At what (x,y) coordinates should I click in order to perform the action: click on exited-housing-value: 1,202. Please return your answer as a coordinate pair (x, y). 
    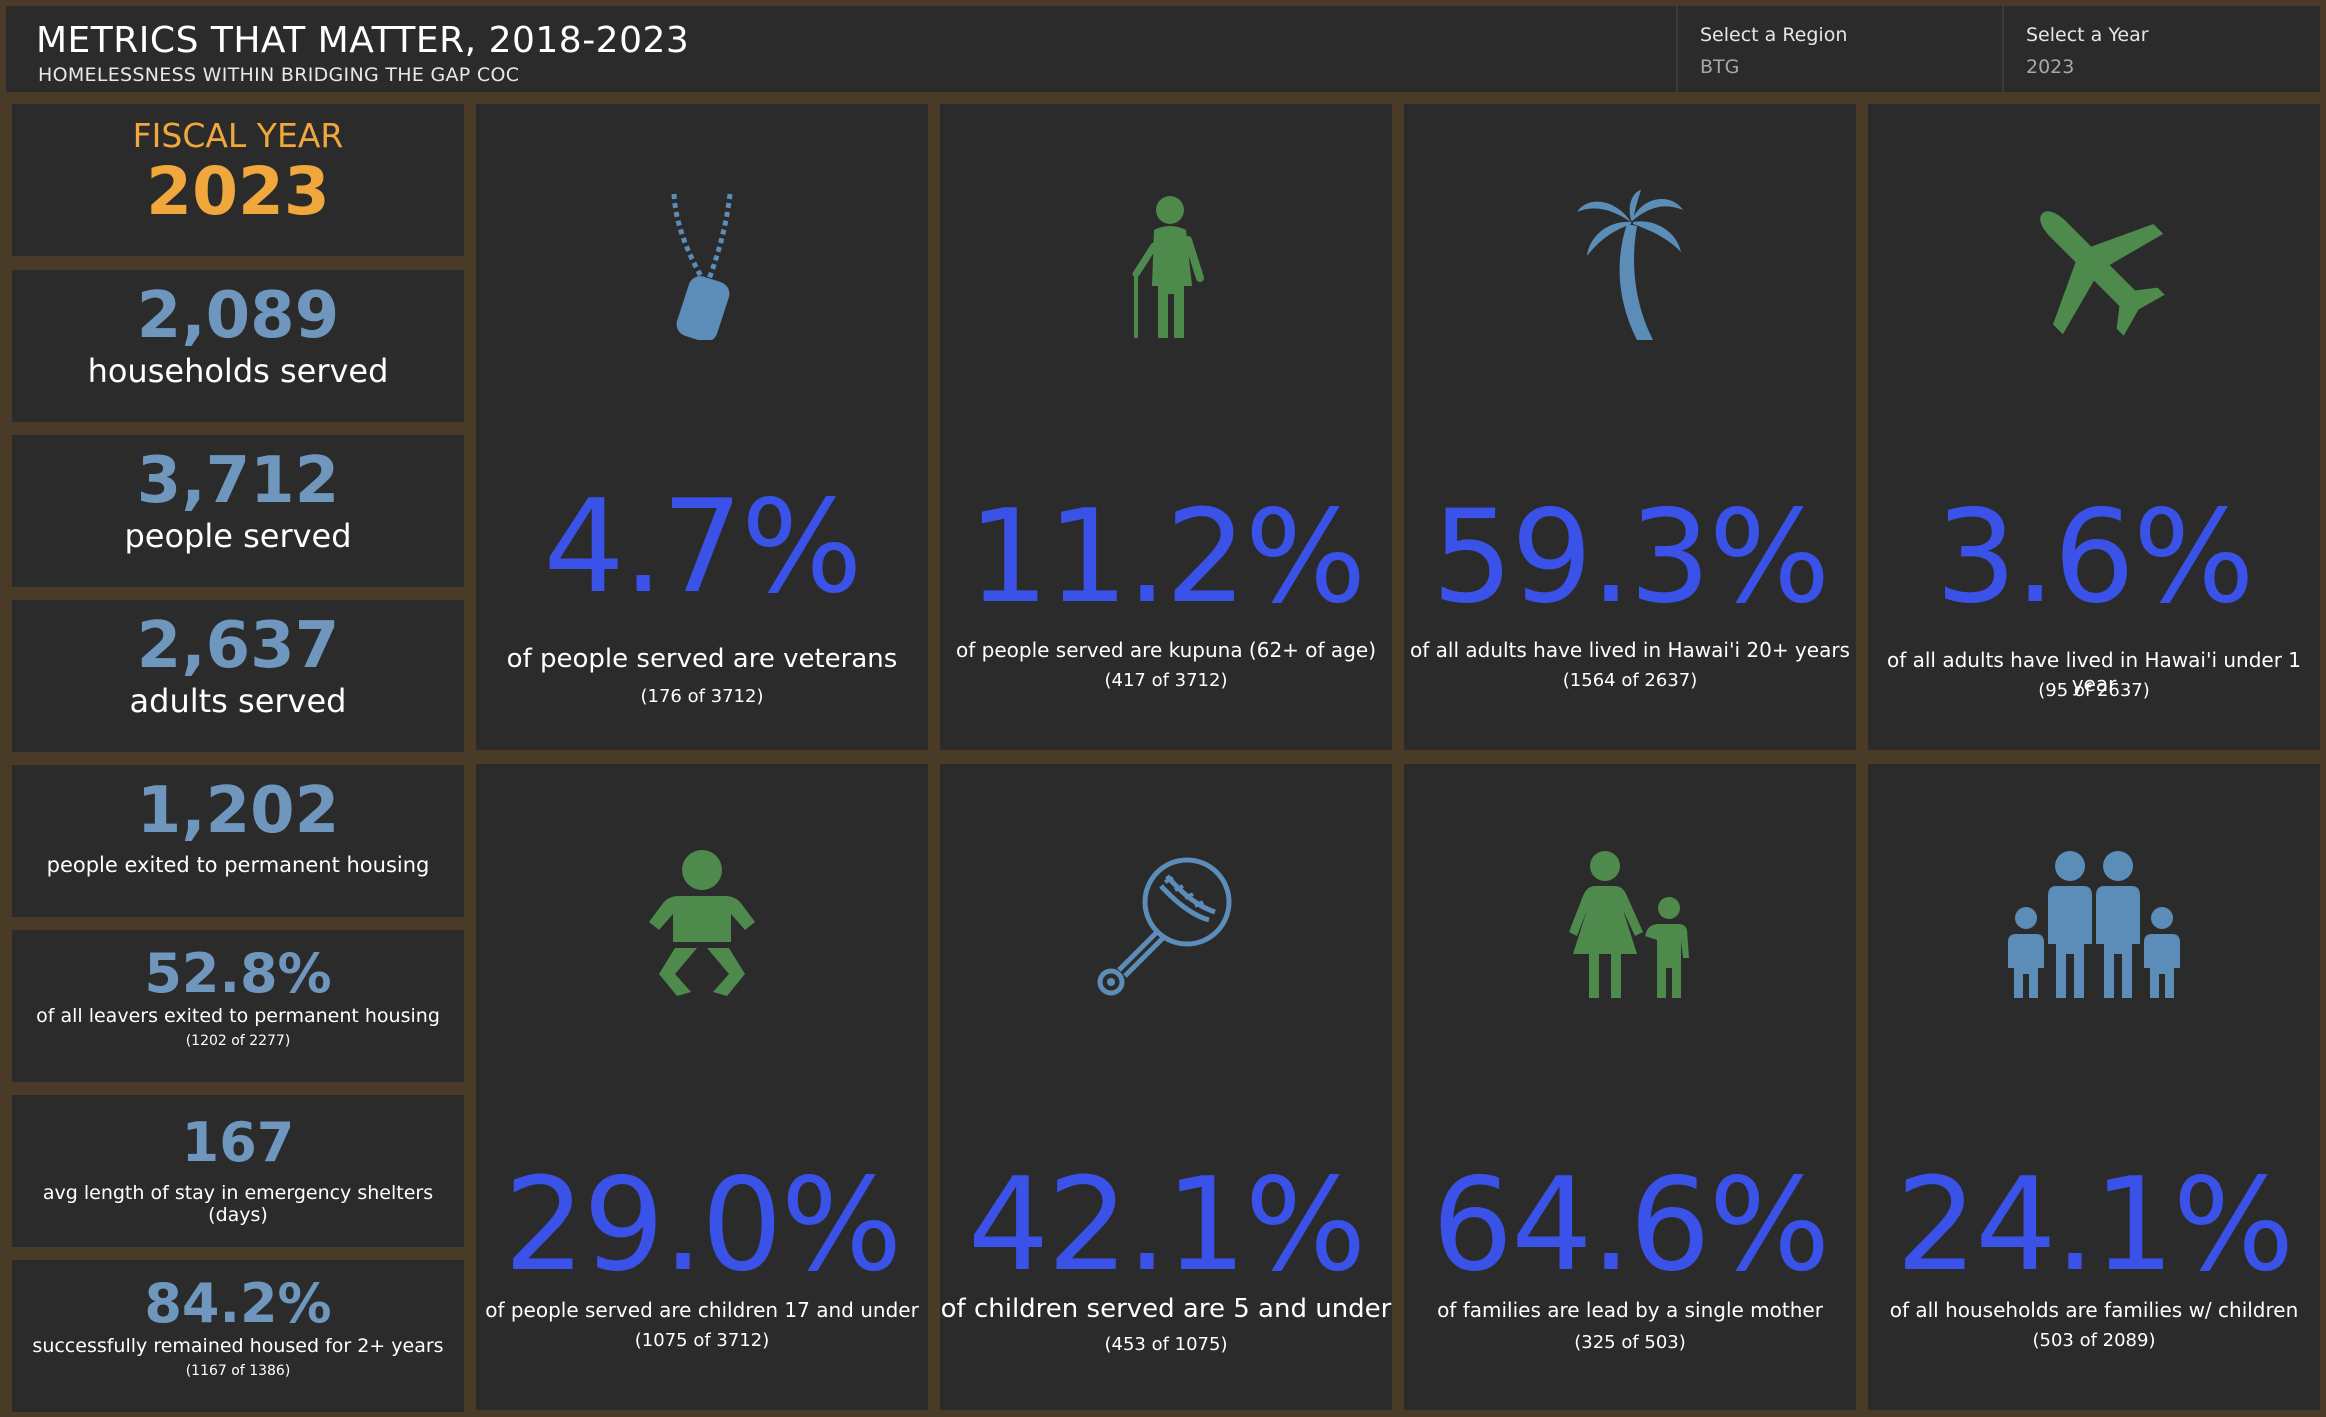
    Looking at the image, I should click on (238, 811).